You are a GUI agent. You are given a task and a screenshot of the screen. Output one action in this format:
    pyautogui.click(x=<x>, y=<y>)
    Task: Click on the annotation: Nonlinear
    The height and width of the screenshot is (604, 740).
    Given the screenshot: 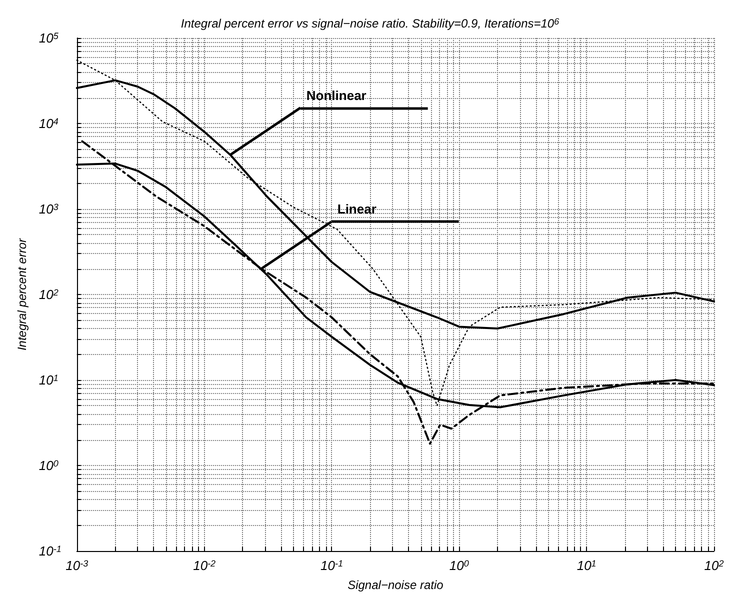 What is the action you would take?
    pyautogui.click(x=336, y=95)
    